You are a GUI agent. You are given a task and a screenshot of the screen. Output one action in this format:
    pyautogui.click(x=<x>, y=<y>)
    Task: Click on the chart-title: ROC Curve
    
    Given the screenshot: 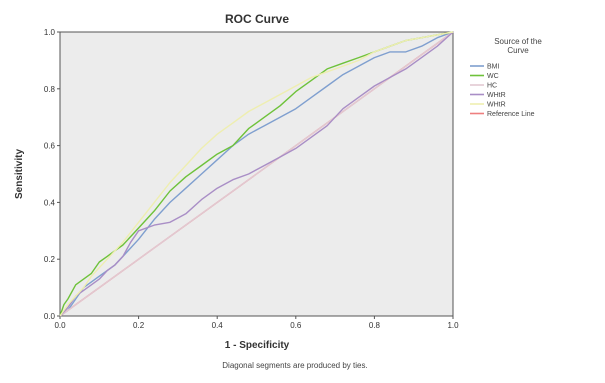 What is the action you would take?
    pyautogui.click(x=257, y=19)
    